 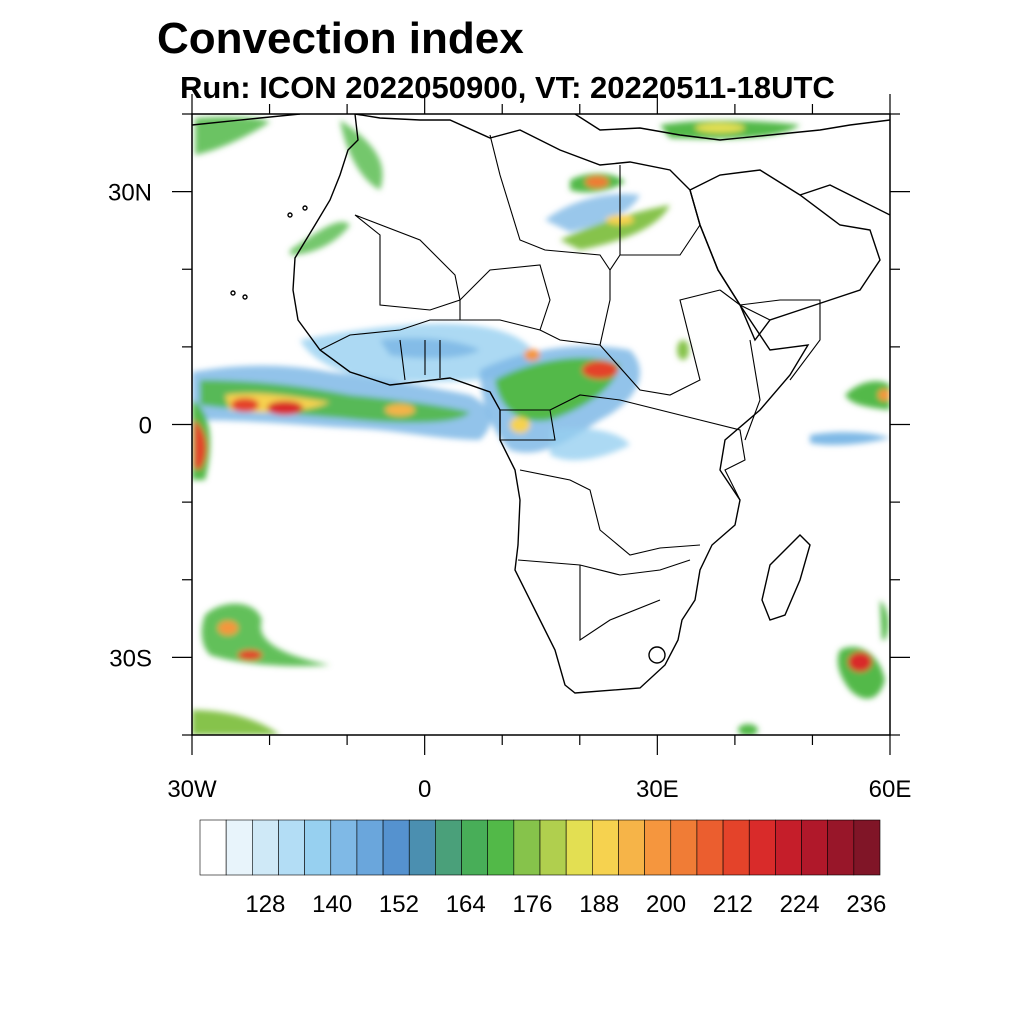 What do you see at coordinates (145, 426) in the screenshot?
I see `lat-tick-label: 0` at bounding box center [145, 426].